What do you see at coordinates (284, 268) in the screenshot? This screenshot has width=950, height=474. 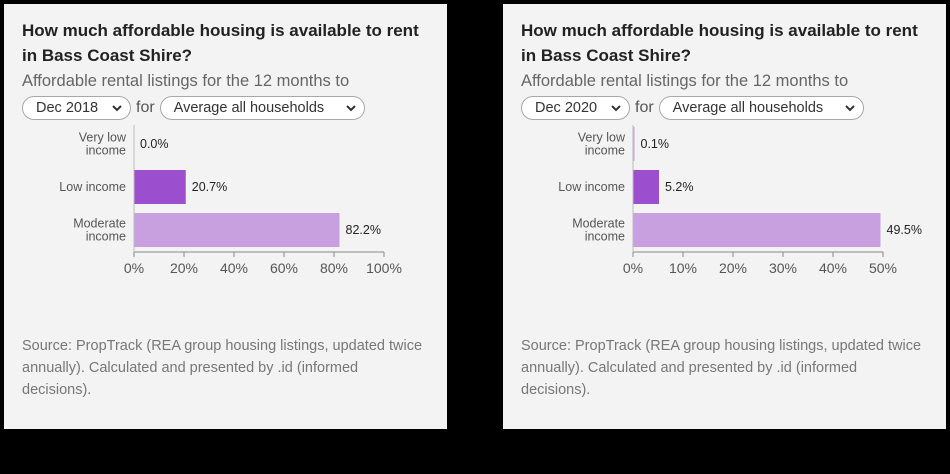 I see `x-tick-label: 60%` at bounding box center [284, 268].